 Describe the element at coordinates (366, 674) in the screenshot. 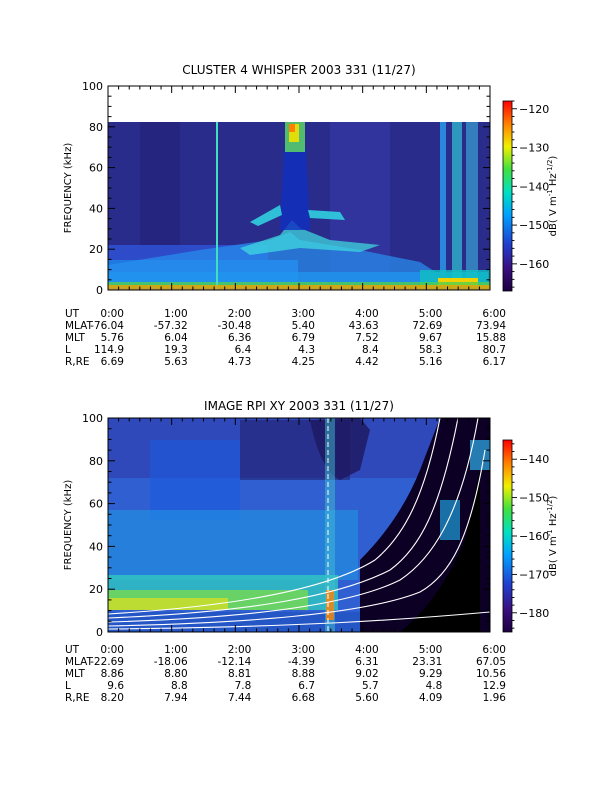

I see `ephemeris-value: 9.02` at that location.